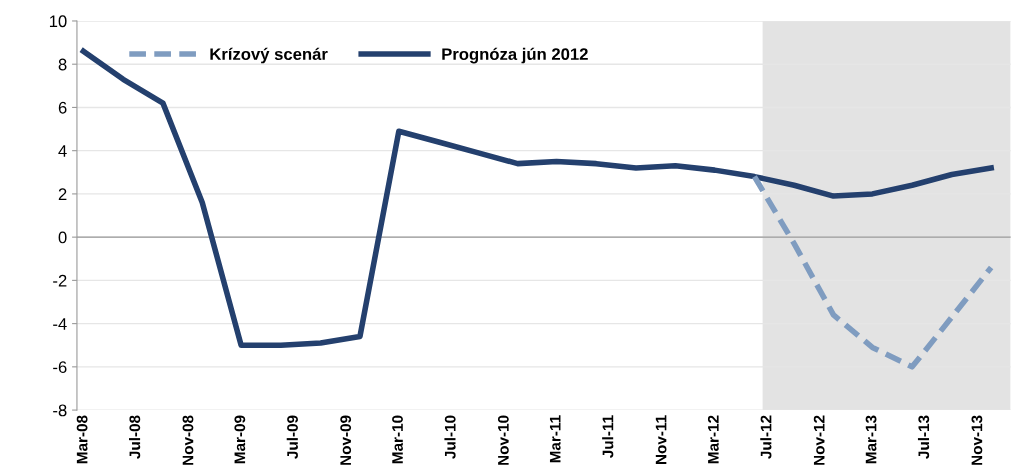 The width and height of the screenshot is (1026, 466). What do you see at coordinates (713, 439) in the screenshot?
I see `x-tick-label: Mar-12` at bounding box center [713, 439].